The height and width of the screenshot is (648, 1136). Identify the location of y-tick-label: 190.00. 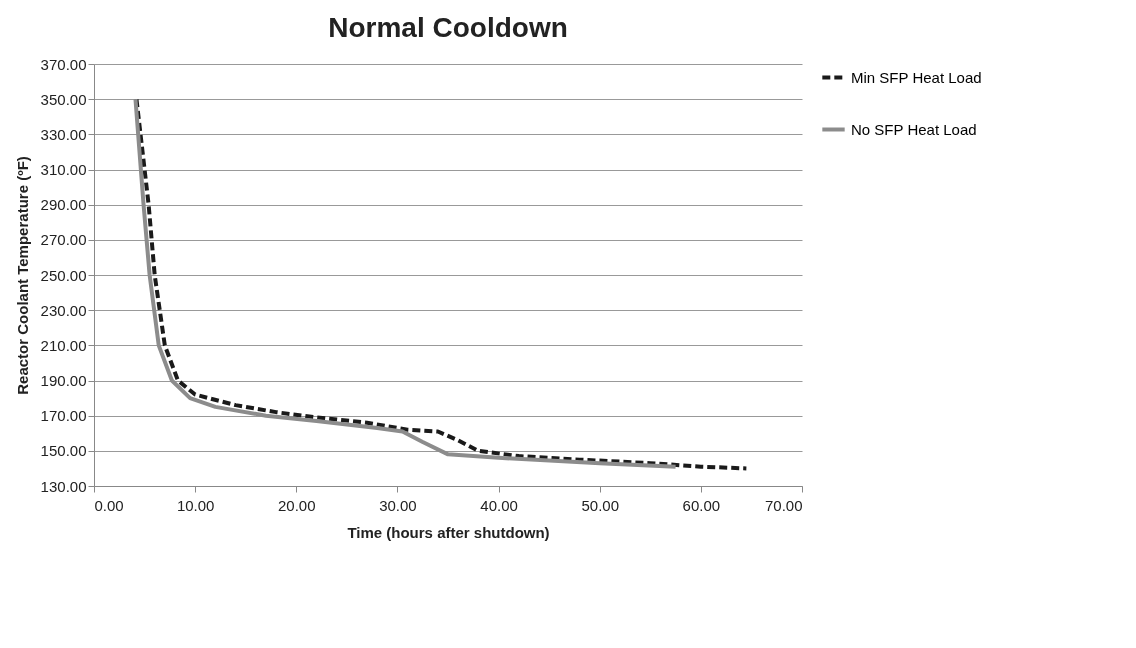
(63, 380).